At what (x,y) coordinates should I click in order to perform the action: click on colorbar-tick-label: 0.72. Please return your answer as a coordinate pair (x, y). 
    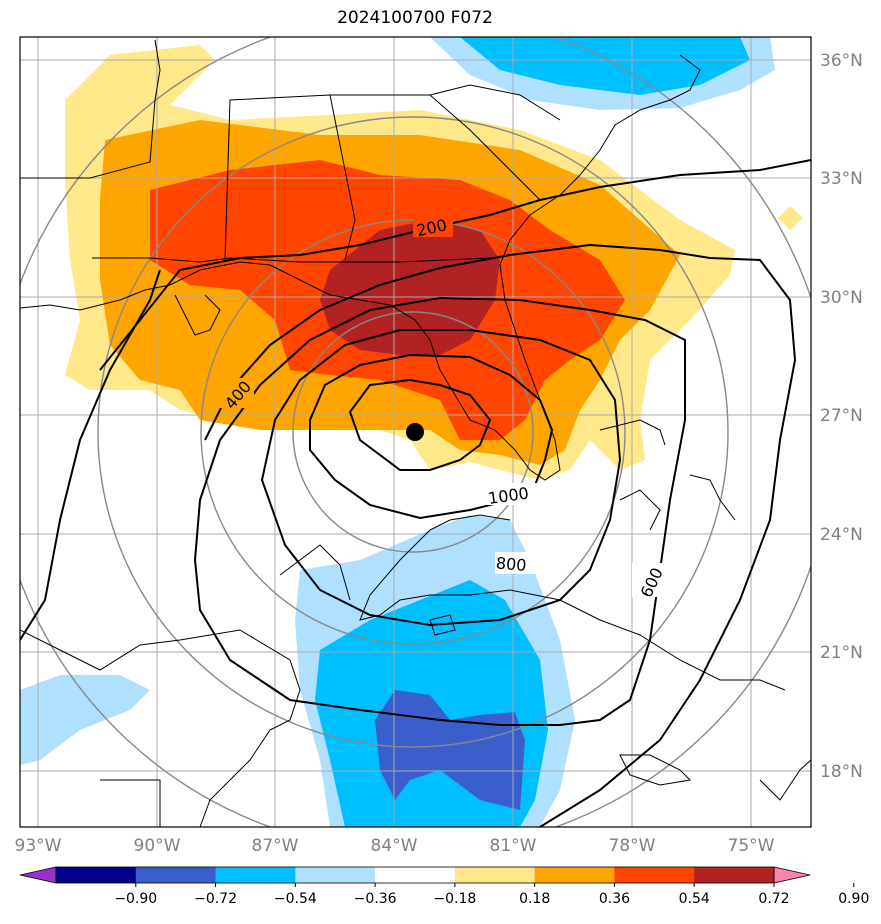
    Looking at the image, I should click on (773, 899).